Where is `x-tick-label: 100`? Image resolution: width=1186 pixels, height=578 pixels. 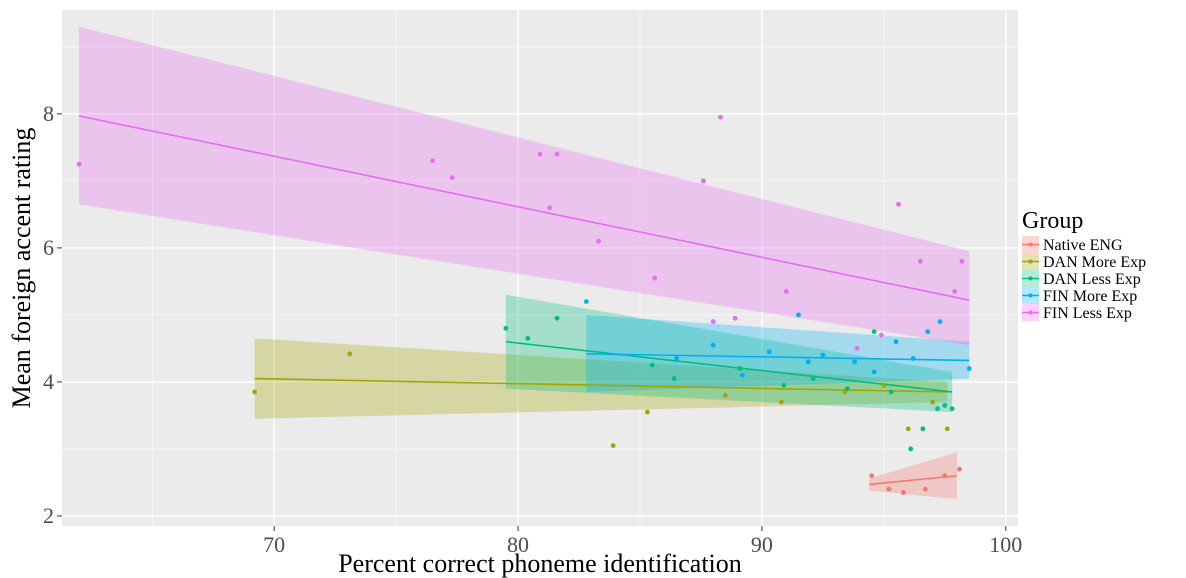
x-tick-label: 100 is located at coordinates (1005, 544).